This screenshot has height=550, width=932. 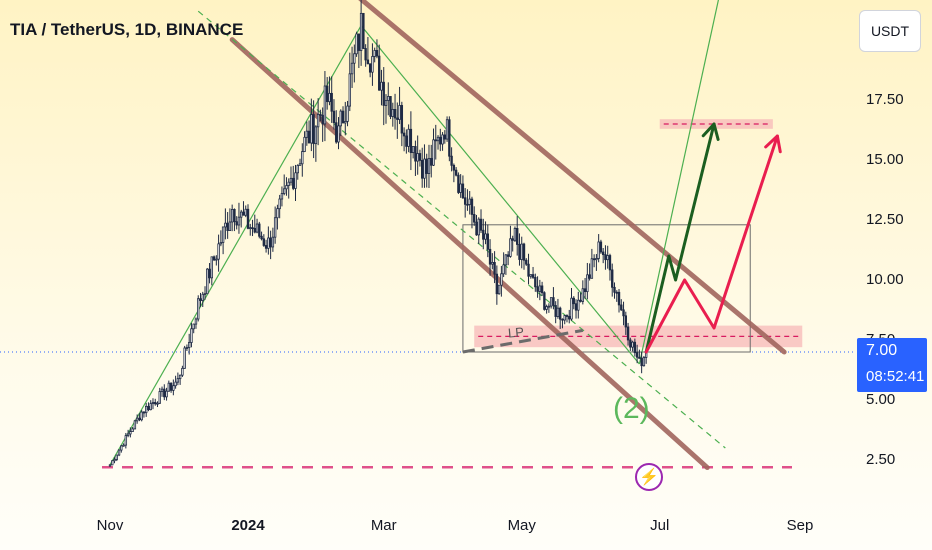 What do you see at coordinates (716, 124) in the screenshot?
I see `resistance-zone` at bounding box center [716, 124].